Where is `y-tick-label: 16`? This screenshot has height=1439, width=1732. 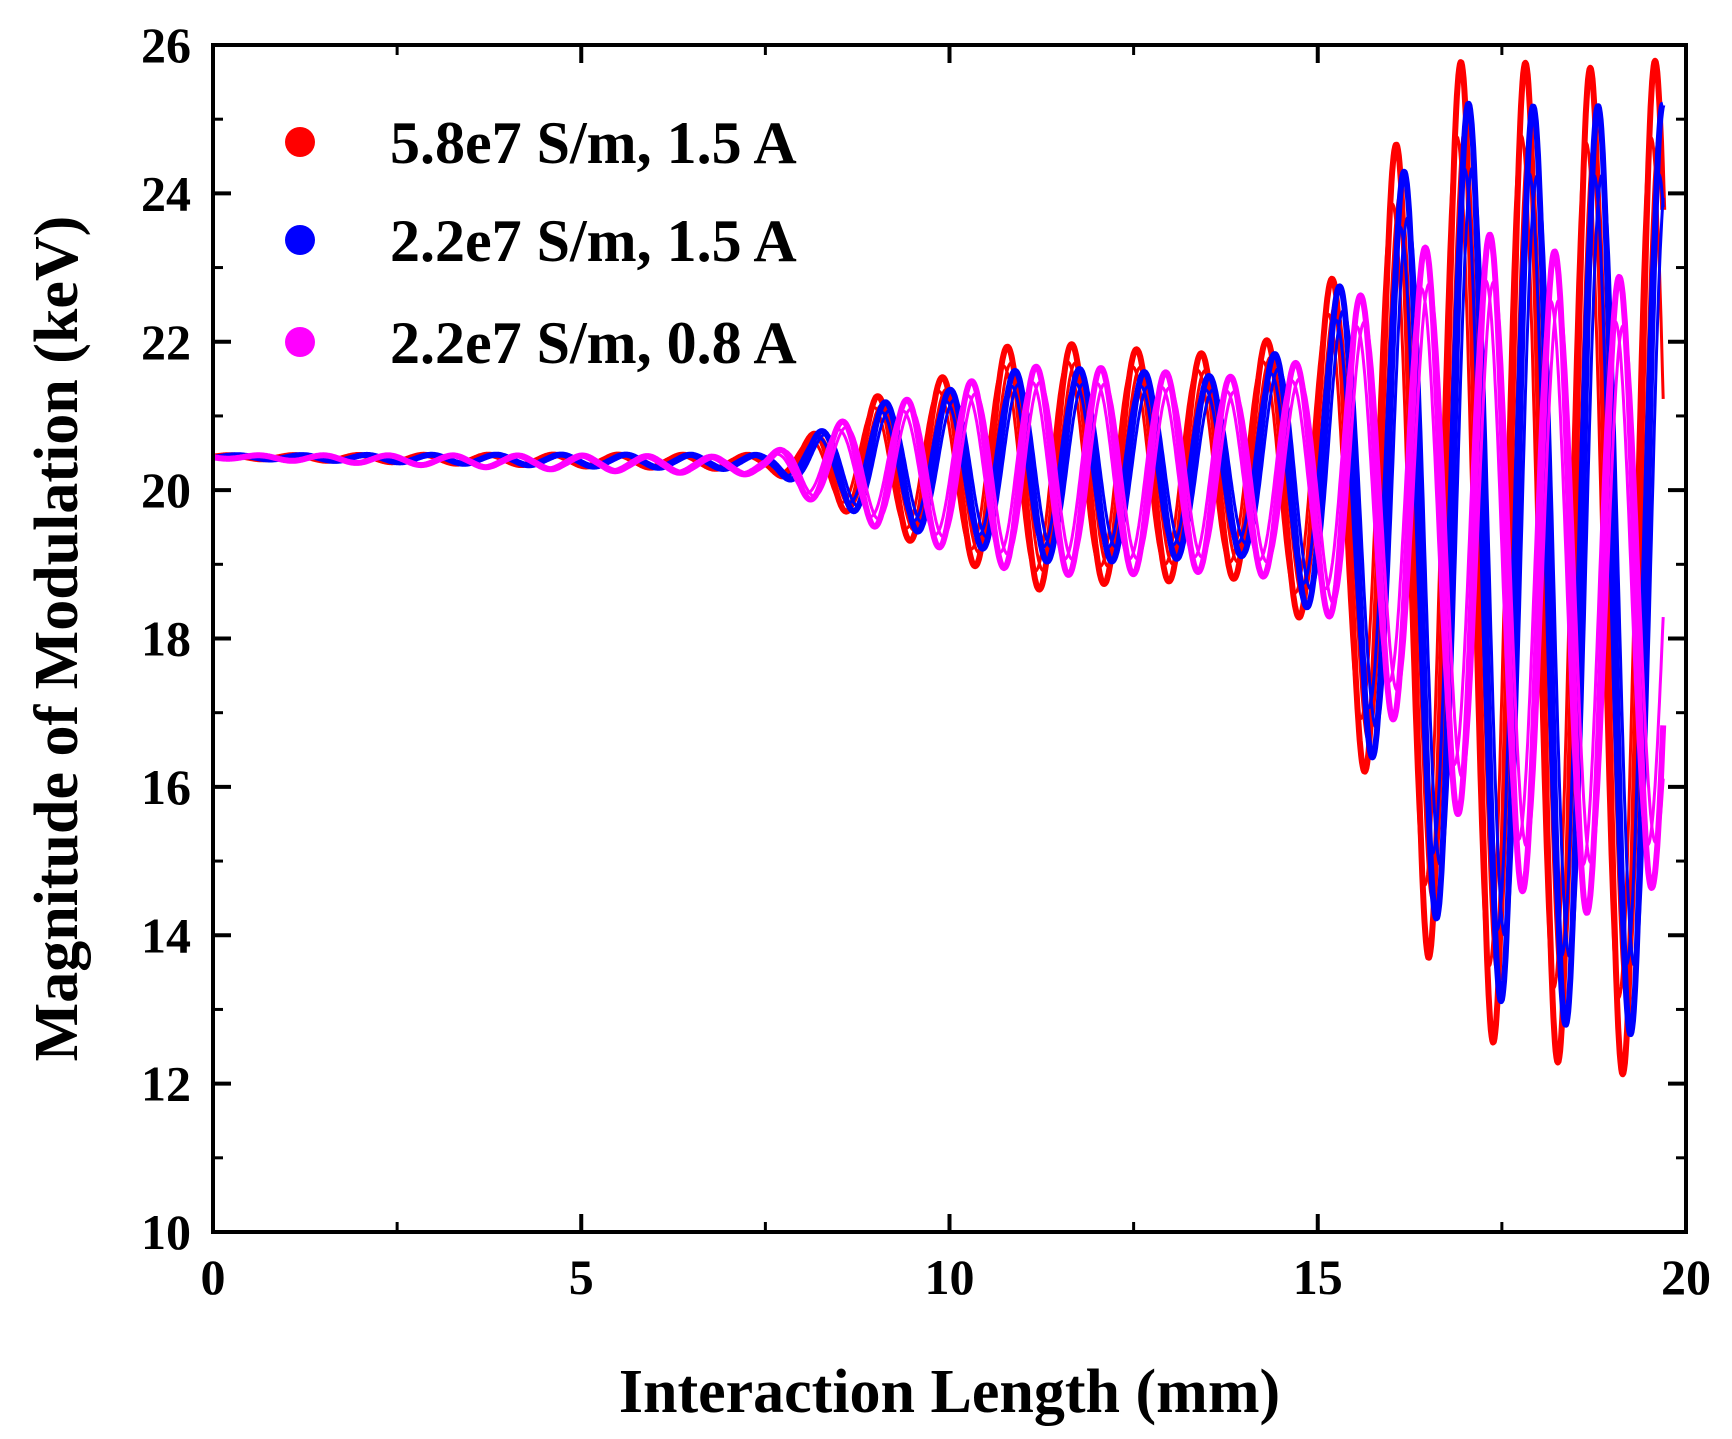
y-tick-label: 16 is located at coordinates (166, 787).